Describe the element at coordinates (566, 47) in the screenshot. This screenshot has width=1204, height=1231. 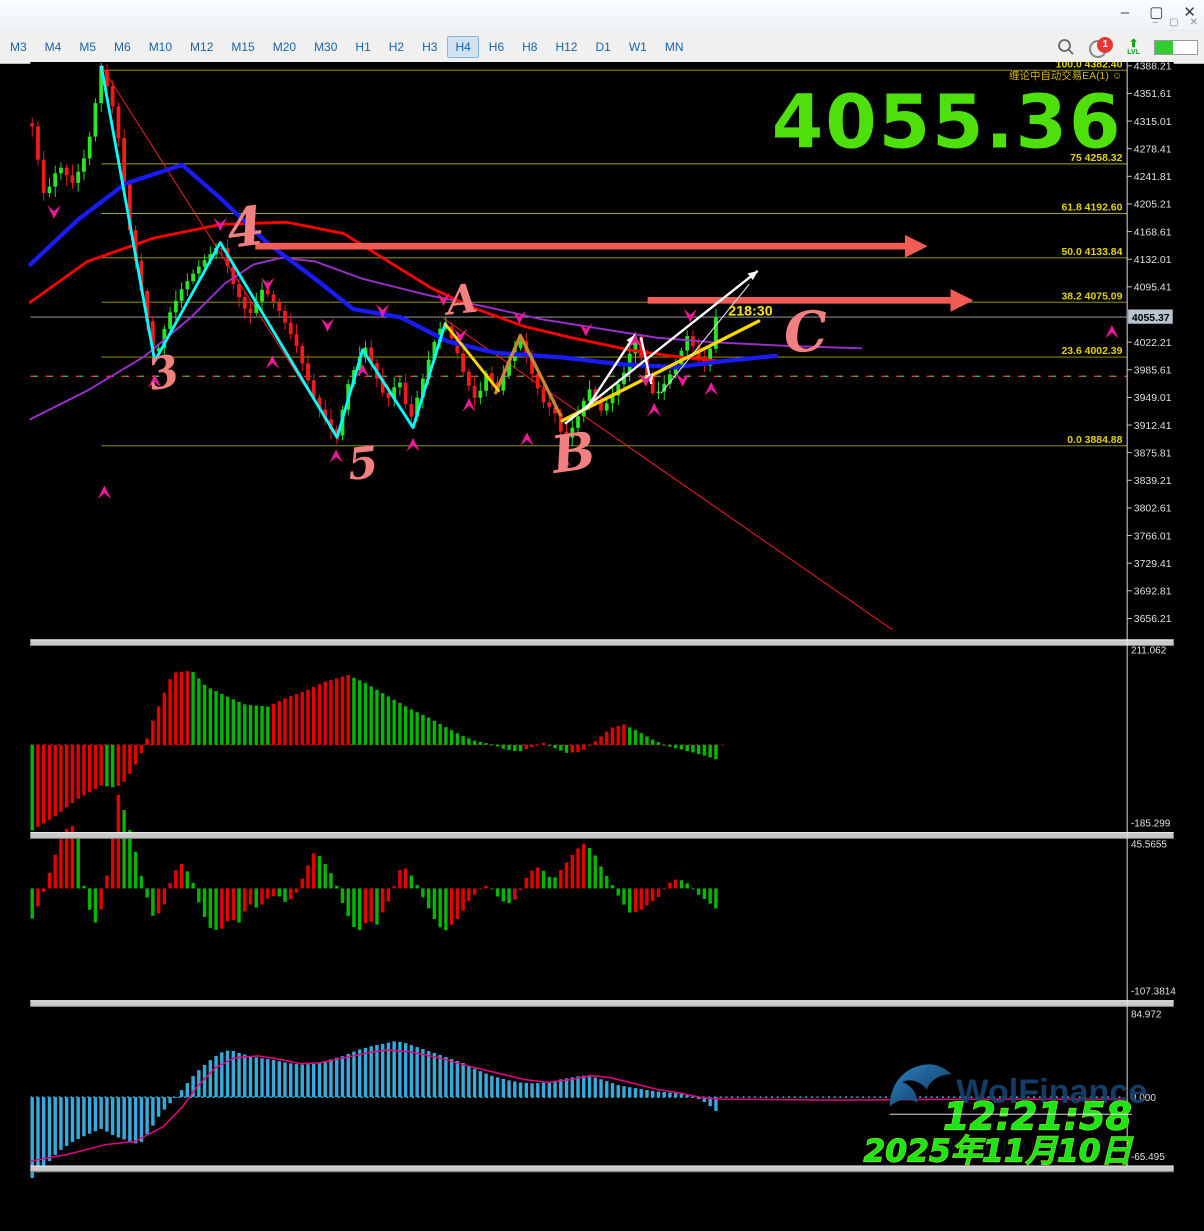
I see `tab-timeframe-H12: H12` at that location.